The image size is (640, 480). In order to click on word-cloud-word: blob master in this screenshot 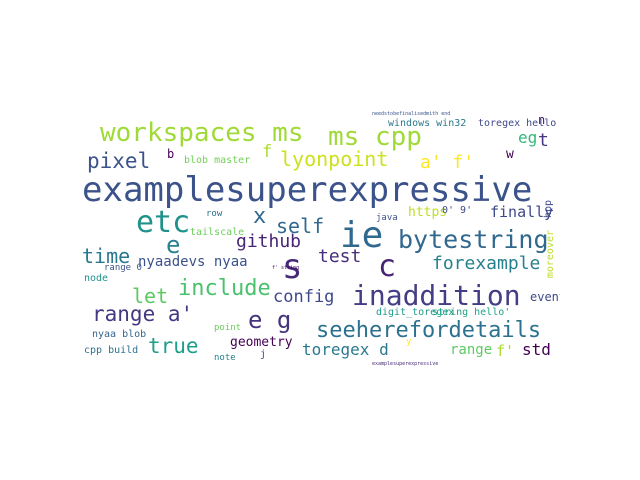, I will do `click(217, 160)`.